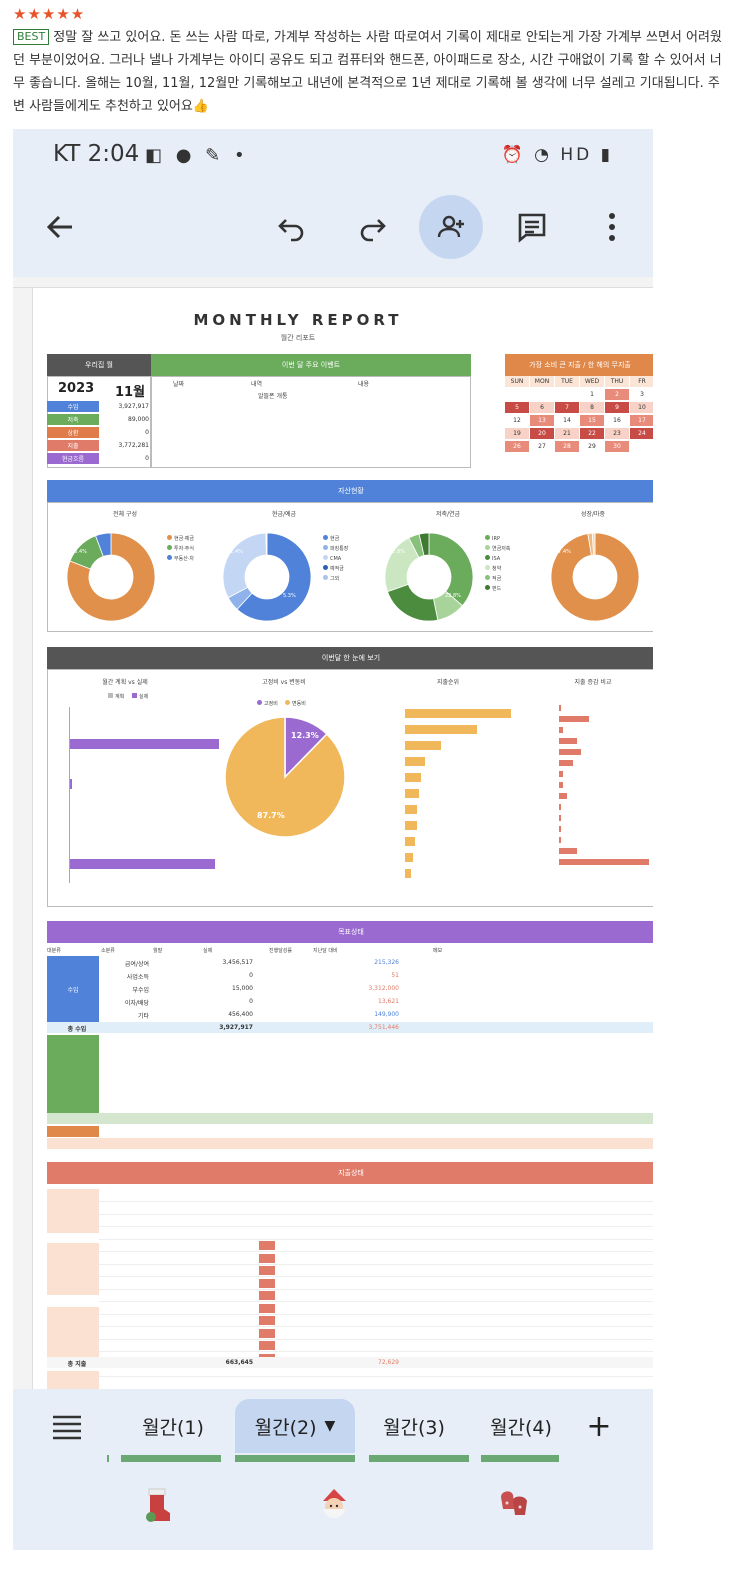 Image resolution: width=736 pixels, height=1569 pixels. What do you see at coordinates (103, 544) in the screenshot?
I see `donut-slice` at bounding box center [103, 544].